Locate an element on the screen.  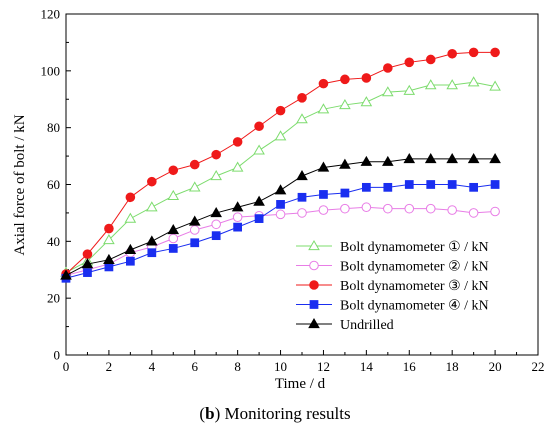
y-axis-label: Axial force of bolt / kN is located at coordinates (20, 184).